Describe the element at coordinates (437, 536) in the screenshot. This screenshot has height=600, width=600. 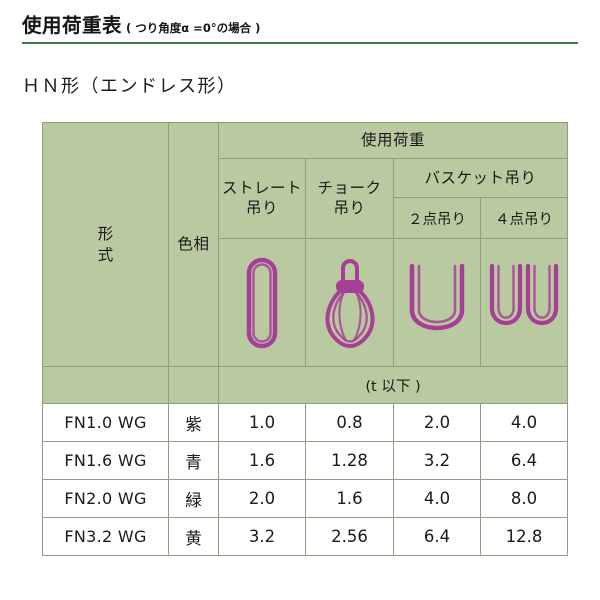
I see `cell-basket-2point: 6.4` at that location.